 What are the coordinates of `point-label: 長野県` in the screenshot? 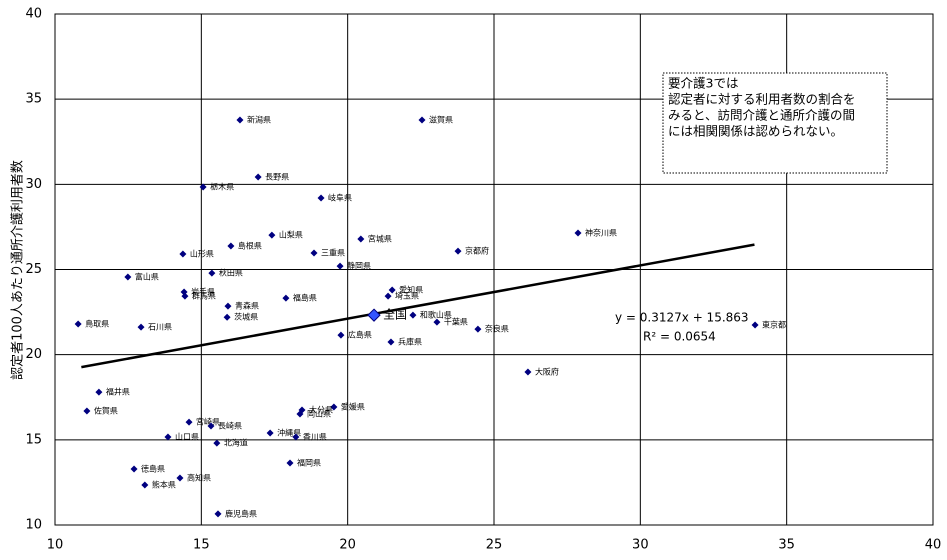 It's located at (277, 177).